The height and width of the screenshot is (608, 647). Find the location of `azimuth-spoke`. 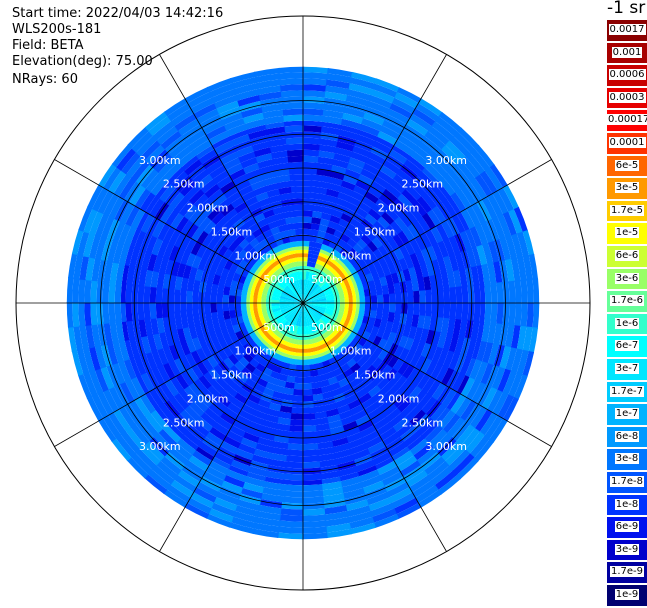

azimuth-spoke is located at coordinates (374, 179).